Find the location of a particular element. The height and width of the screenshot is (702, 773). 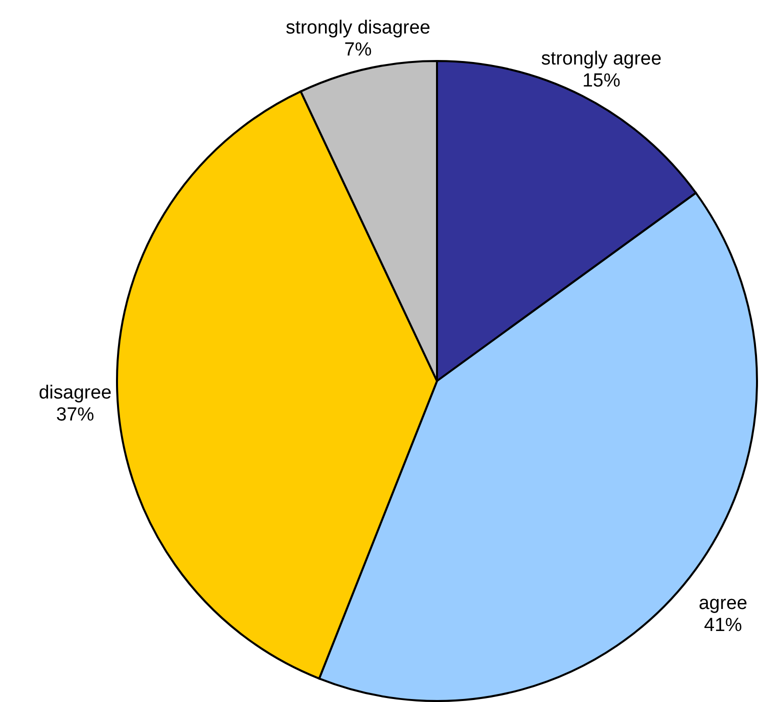

data-label: 37% is located at coordinates (75, 415).